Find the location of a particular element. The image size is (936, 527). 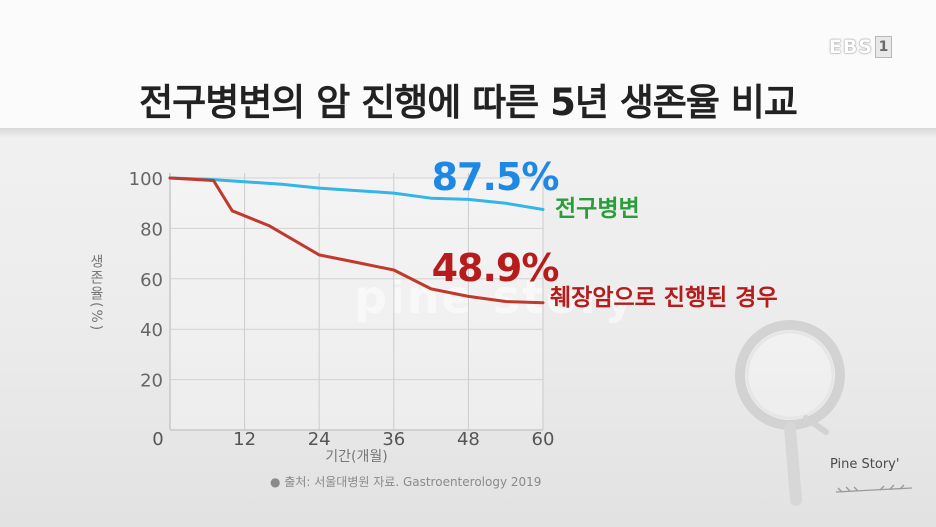

y-tick-label: 40 is located at coordinates (151, 330).